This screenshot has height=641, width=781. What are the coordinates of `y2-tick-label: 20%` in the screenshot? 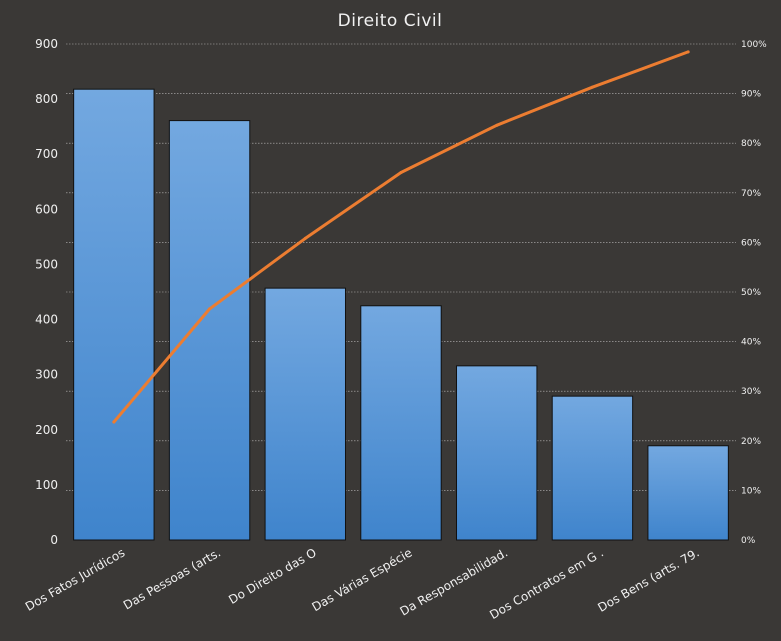 It's located at (751, 442).